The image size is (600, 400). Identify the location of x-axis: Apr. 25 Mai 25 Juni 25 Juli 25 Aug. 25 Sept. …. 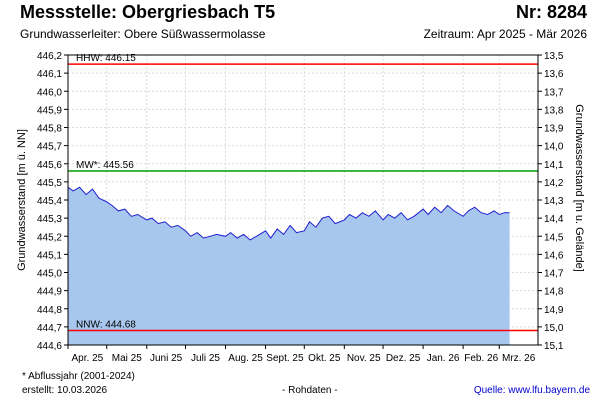
(301, 354).